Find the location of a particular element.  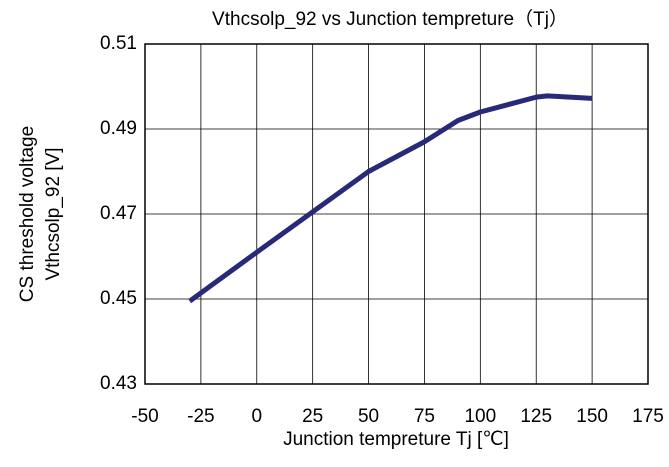

y-tick-label: 0.43 is located at coordinates (118, 383).